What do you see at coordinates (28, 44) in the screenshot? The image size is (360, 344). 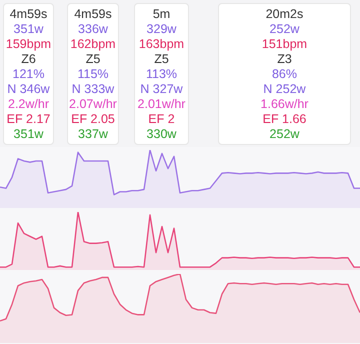 I see `text: 159bpm` at bounding box center [28, 44].